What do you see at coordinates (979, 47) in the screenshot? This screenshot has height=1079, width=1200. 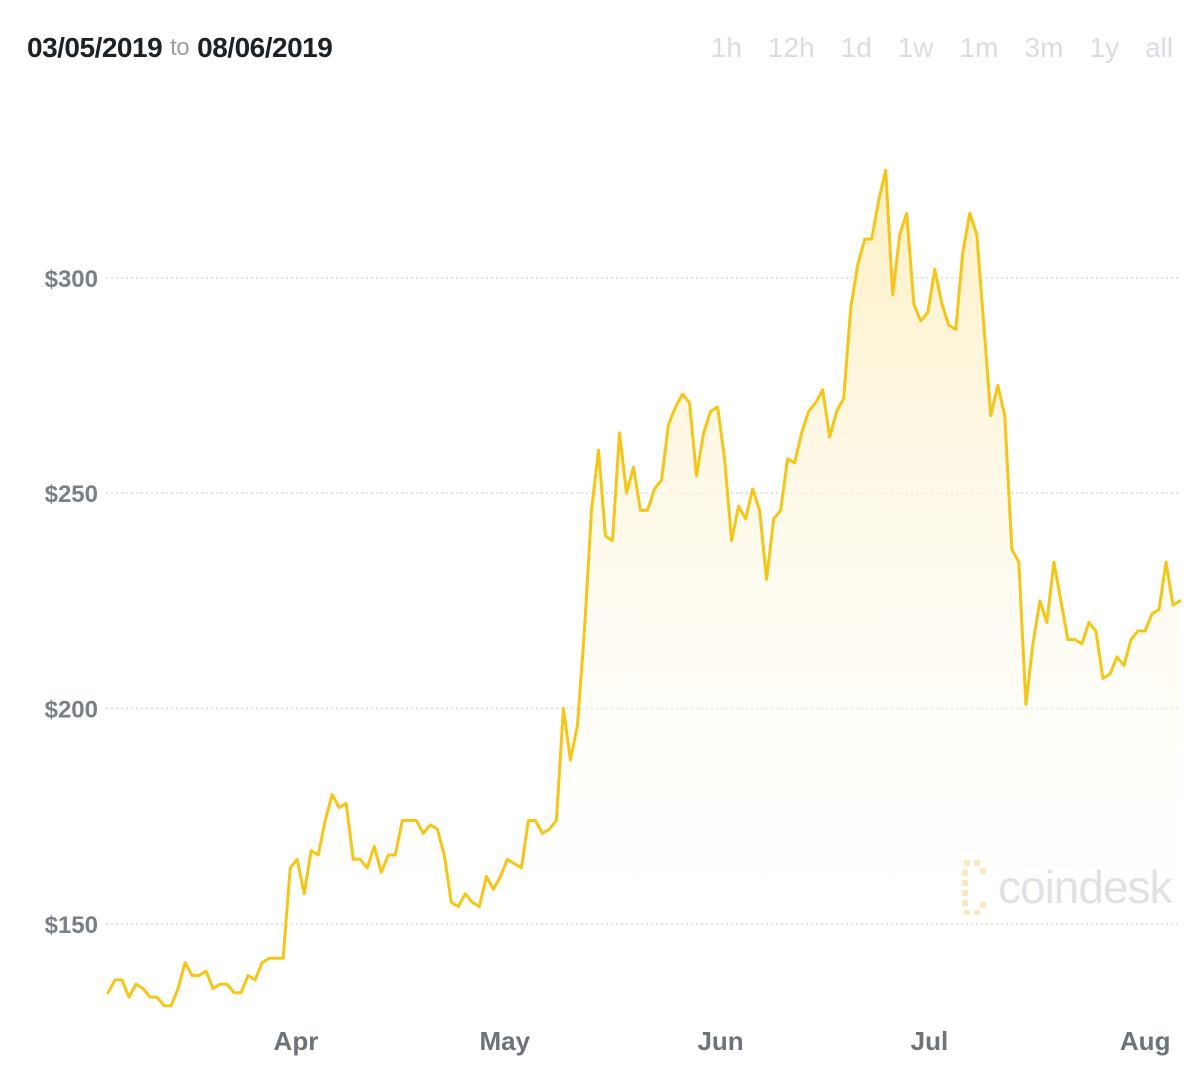 I see `range-tab-1m: 1m` at bounding box center [979, 47].